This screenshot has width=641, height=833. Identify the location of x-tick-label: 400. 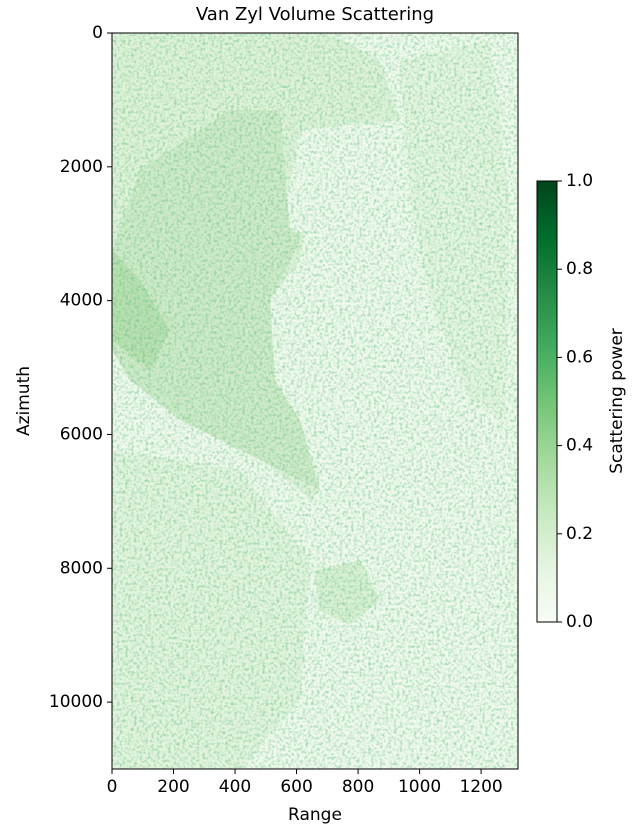
(235, 787).